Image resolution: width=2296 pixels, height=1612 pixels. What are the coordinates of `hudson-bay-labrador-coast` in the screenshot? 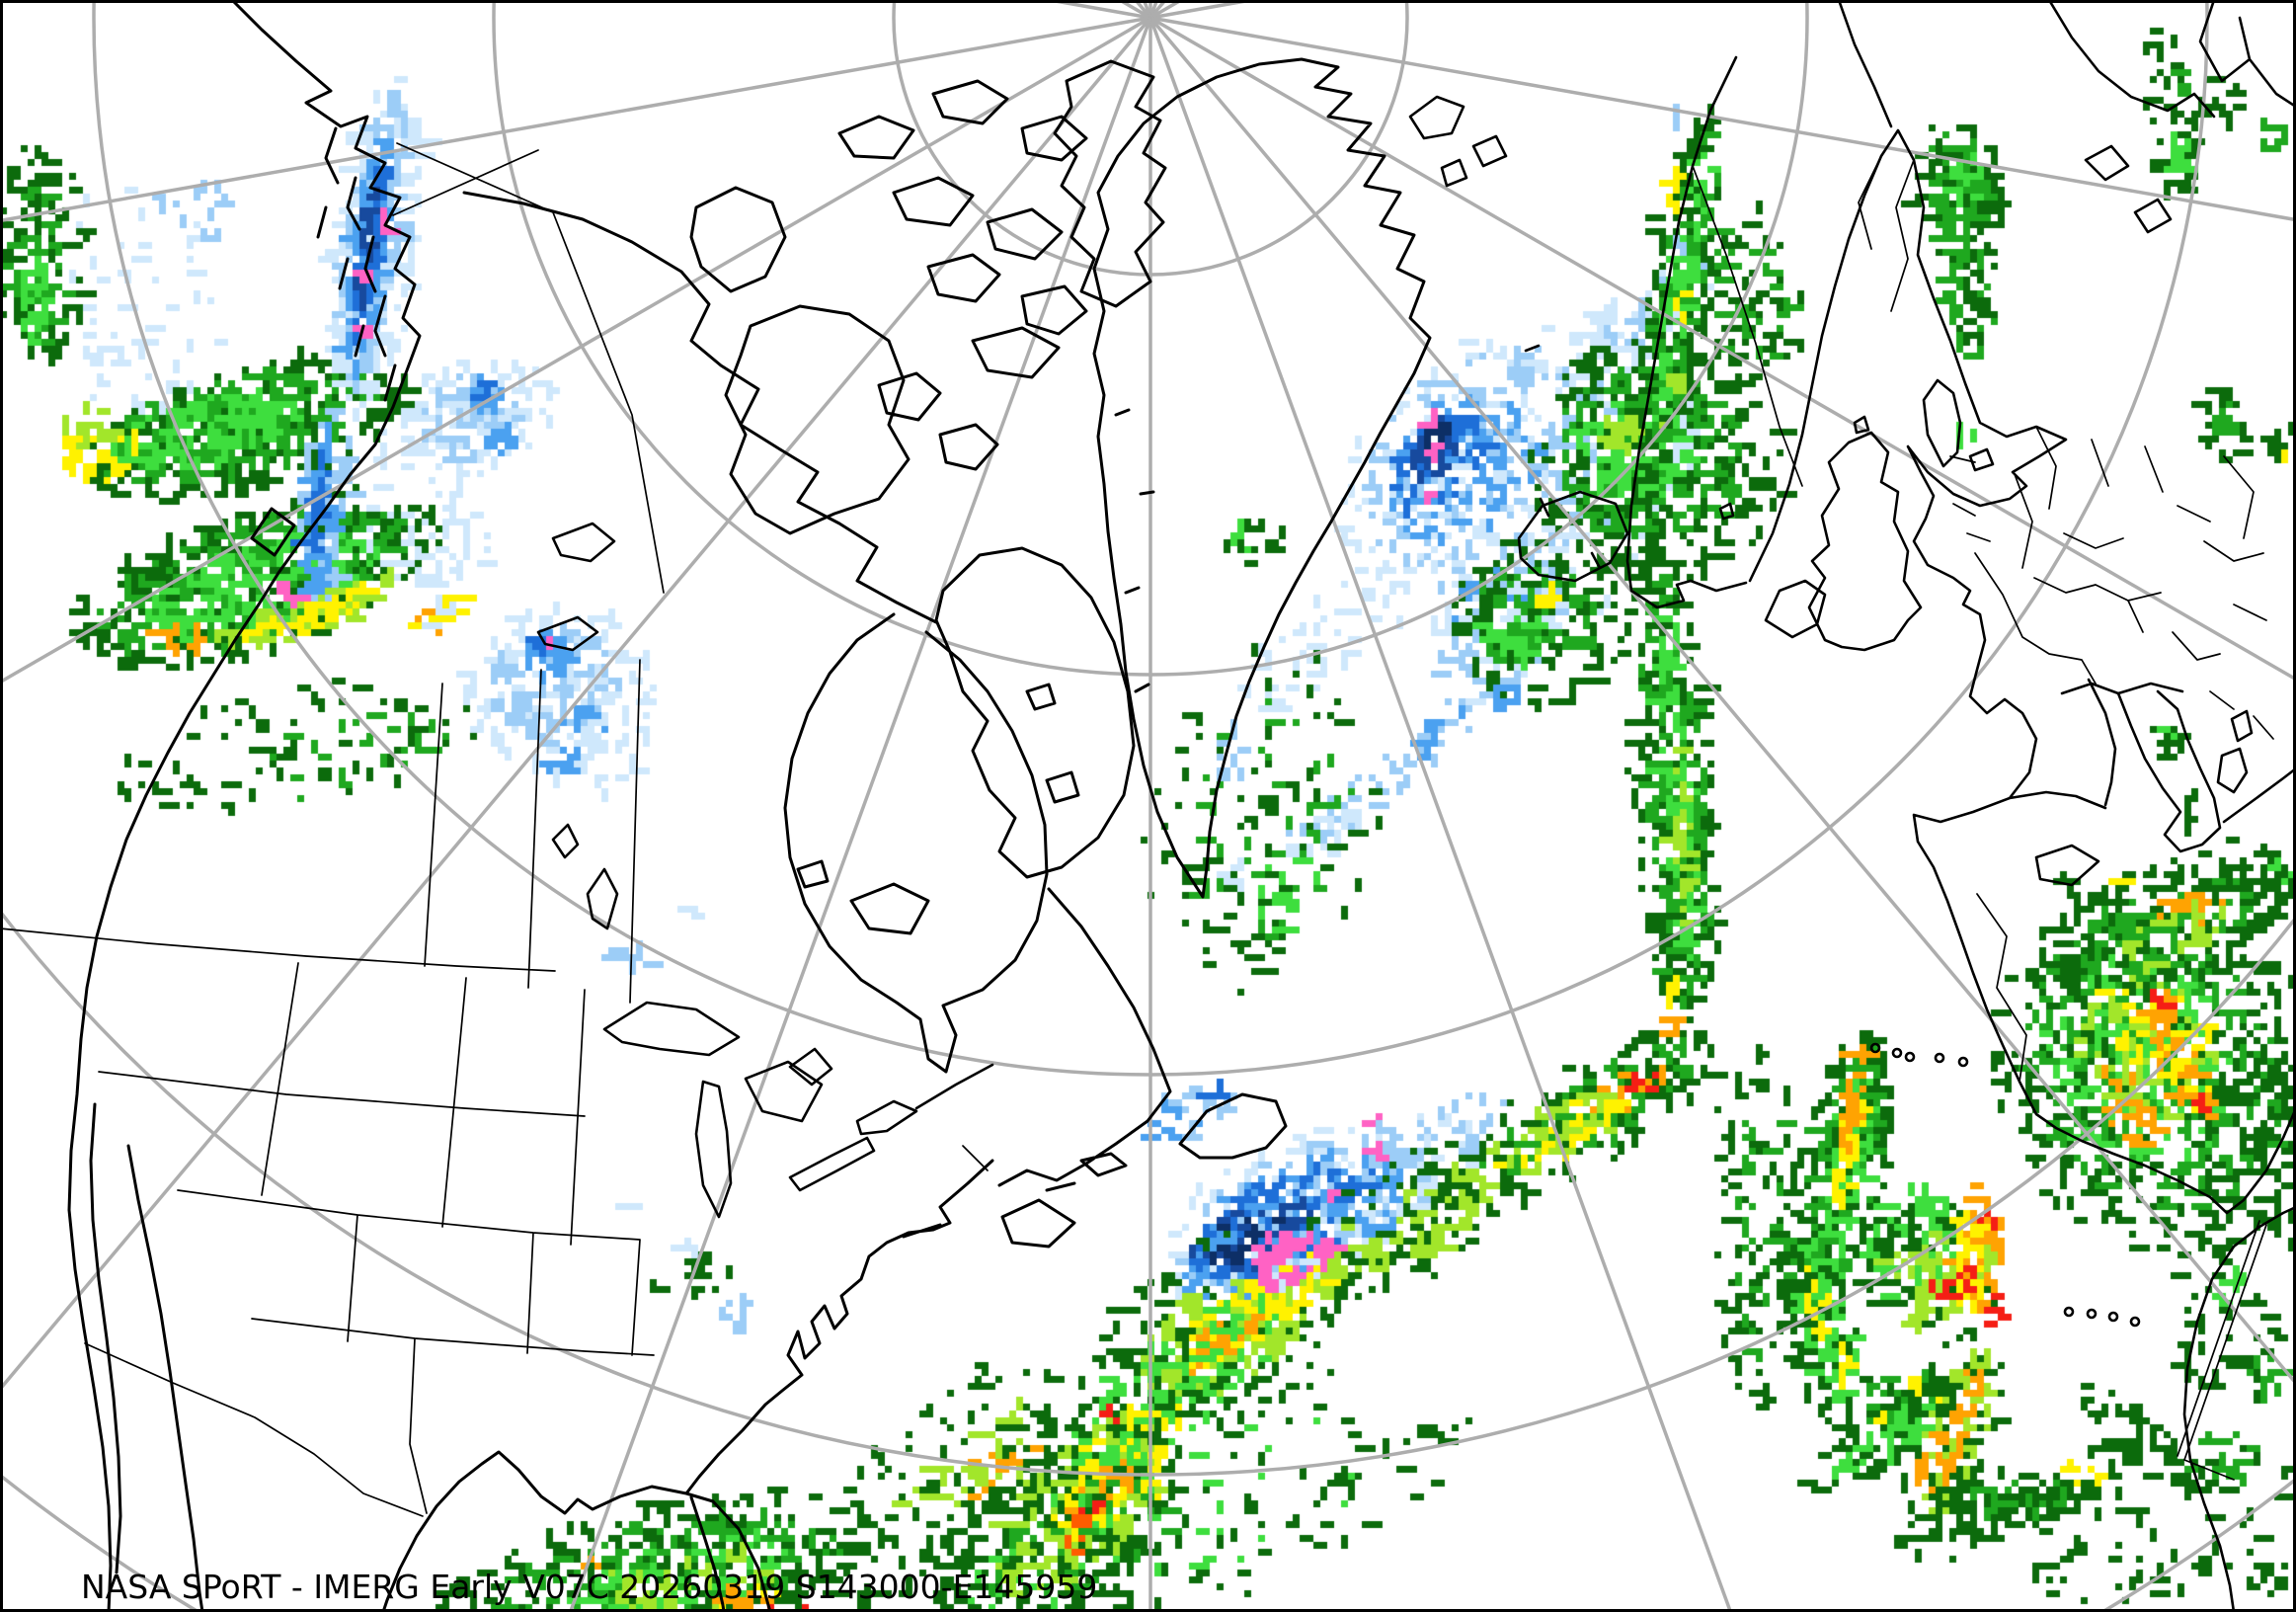 It's located at (978, 899).